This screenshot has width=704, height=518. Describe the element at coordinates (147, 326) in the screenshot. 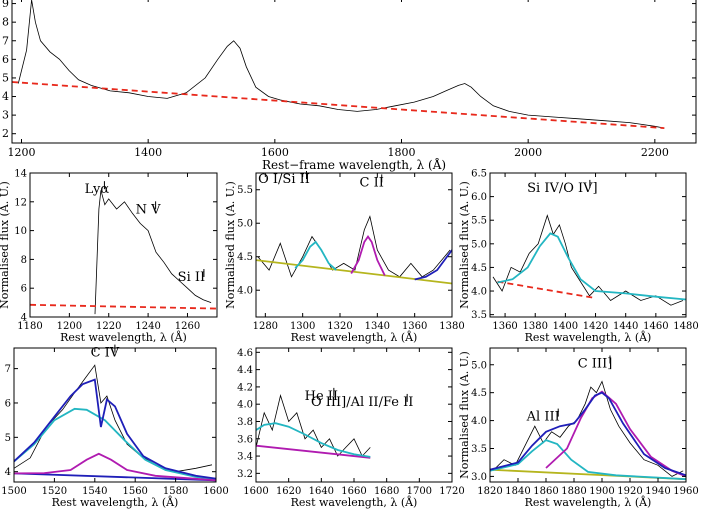

I see `x-tick-label: 1240` at that location.